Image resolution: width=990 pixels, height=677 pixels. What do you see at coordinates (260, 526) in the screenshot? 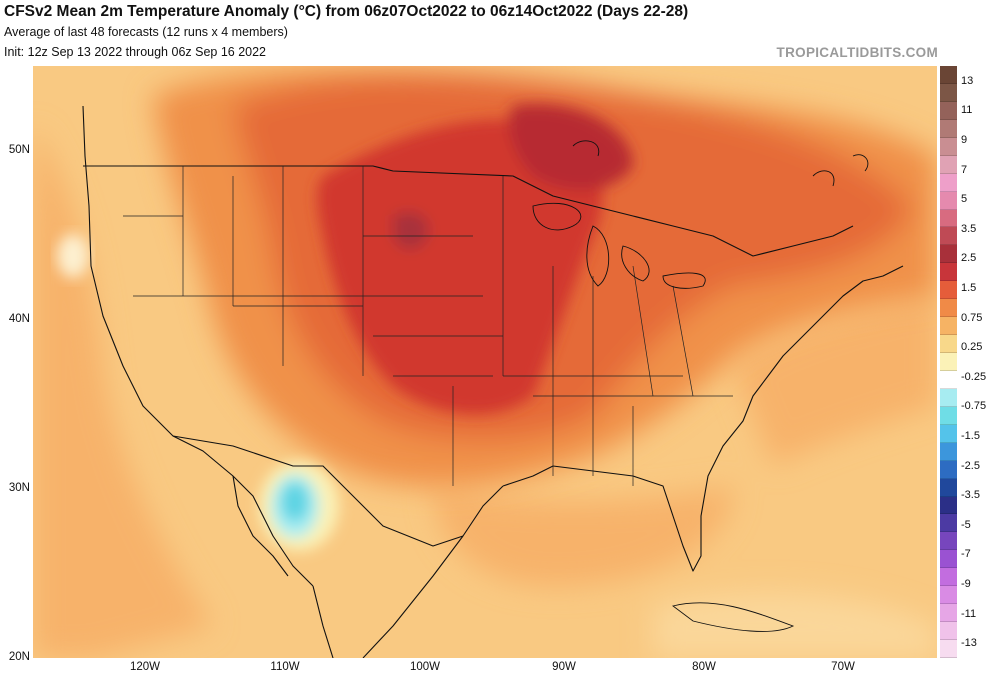
I see `baja-coast-line` at bounding box center [260, 526].